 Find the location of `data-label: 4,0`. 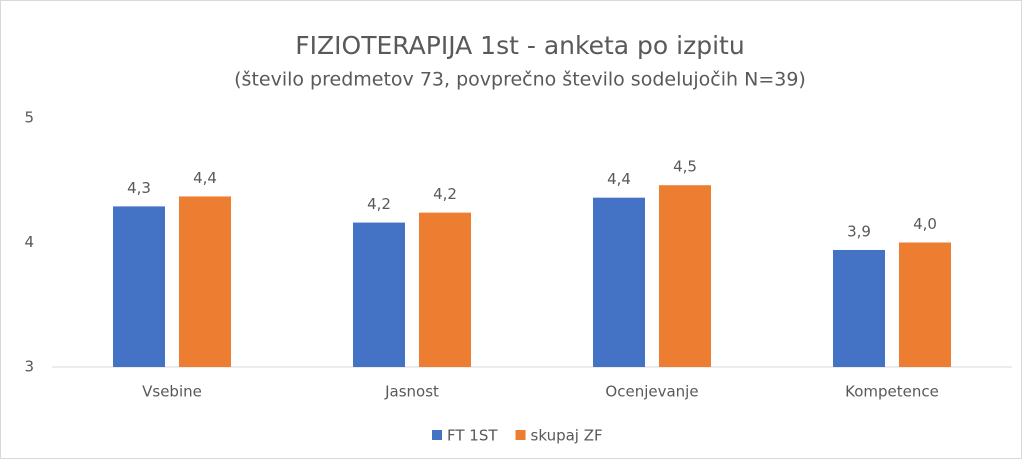

data-label: 4,0 is located at coordinates (925, 224).